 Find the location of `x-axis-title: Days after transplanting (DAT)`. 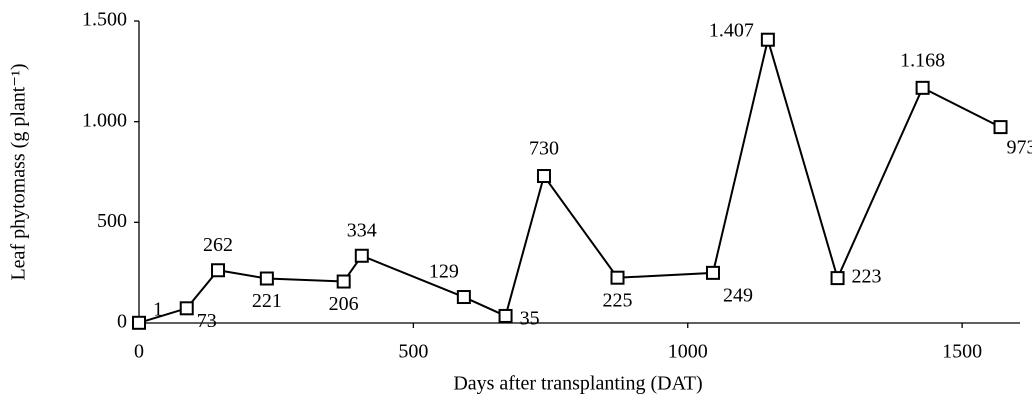

x-axis-title: Days after transplanting (DAT) is located at coordinates (577, 384).